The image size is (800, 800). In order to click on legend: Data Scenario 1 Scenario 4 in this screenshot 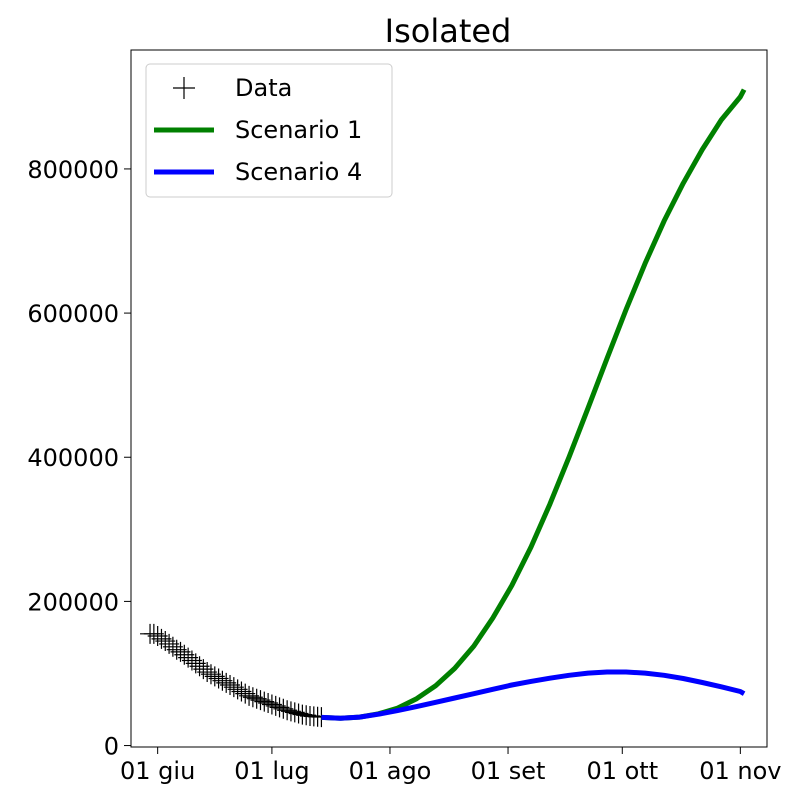, I will do `click(269, 130)`.